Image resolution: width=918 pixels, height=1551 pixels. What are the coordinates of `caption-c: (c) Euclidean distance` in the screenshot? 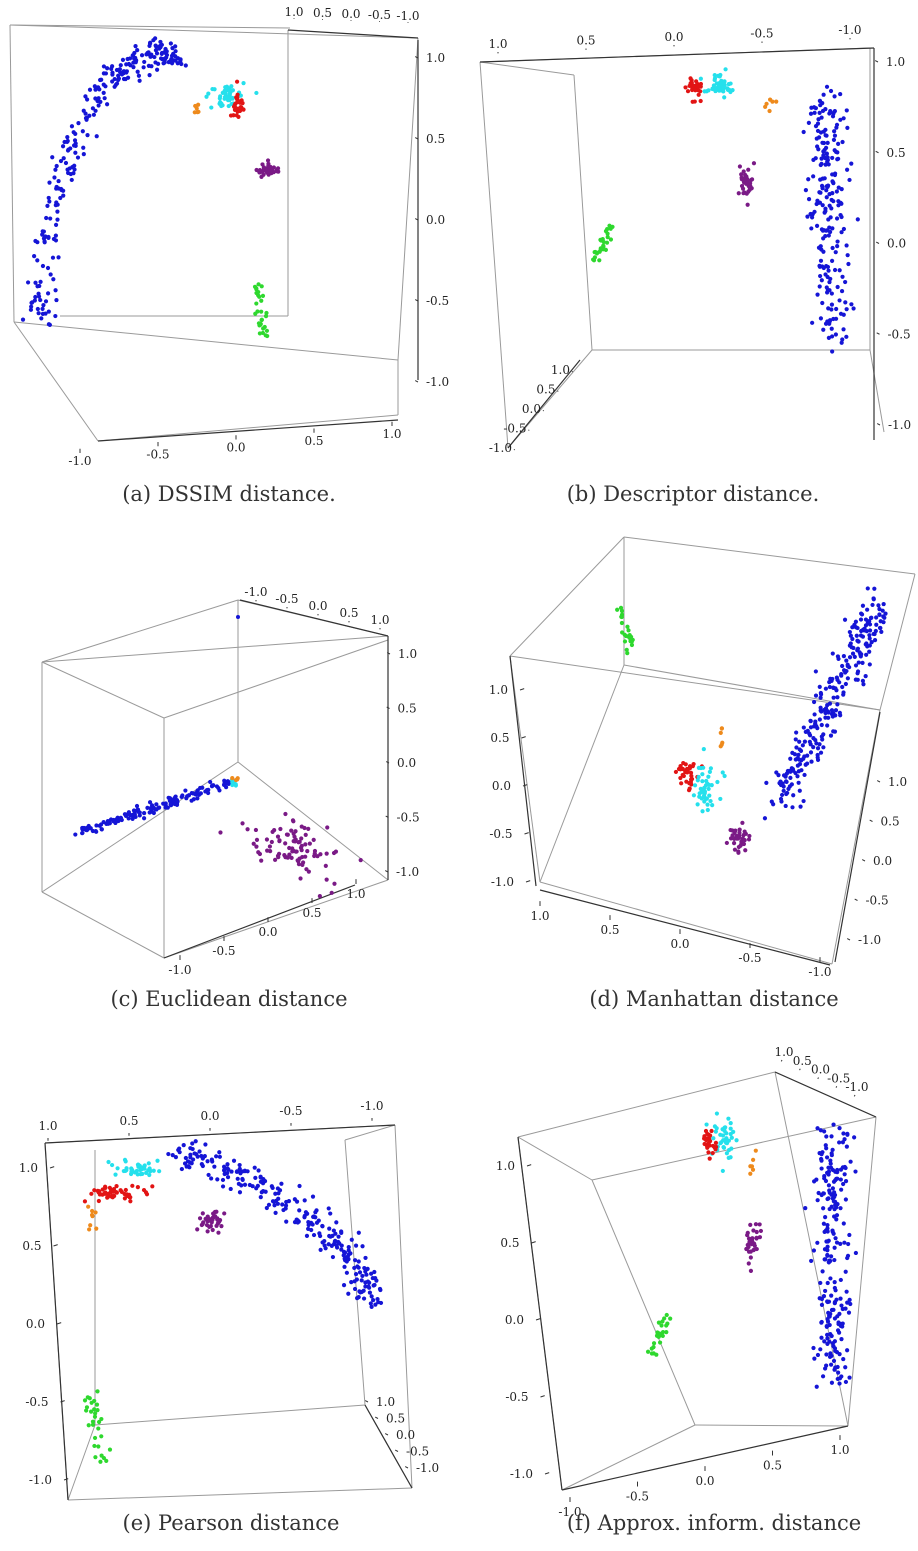 It's located at (228, 999).